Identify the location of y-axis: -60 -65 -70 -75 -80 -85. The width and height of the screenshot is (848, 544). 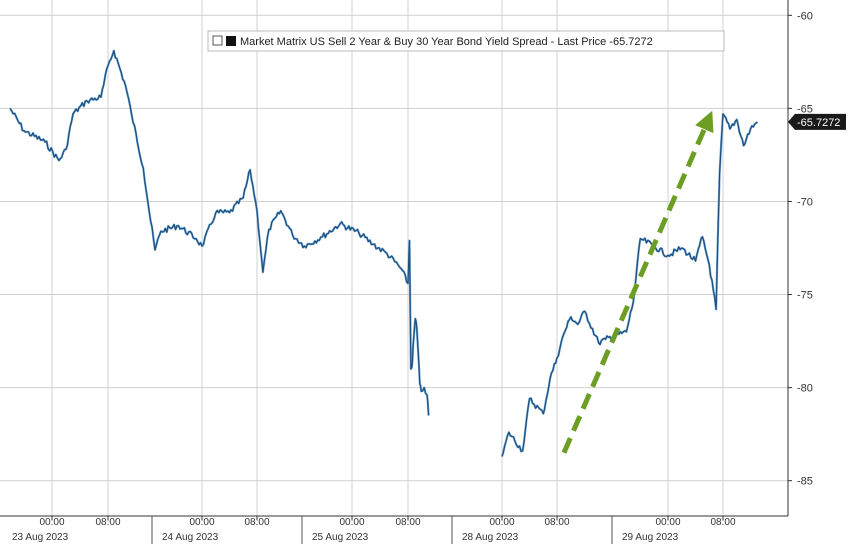
(800, 258).